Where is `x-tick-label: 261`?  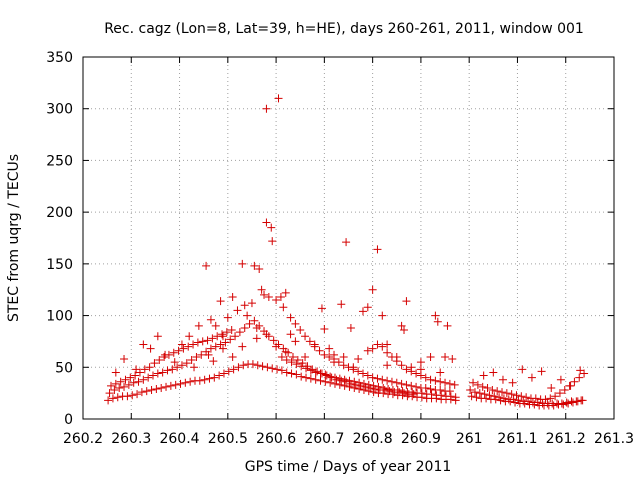 x-tick-label: 261 is located at coordinates (469, 439).